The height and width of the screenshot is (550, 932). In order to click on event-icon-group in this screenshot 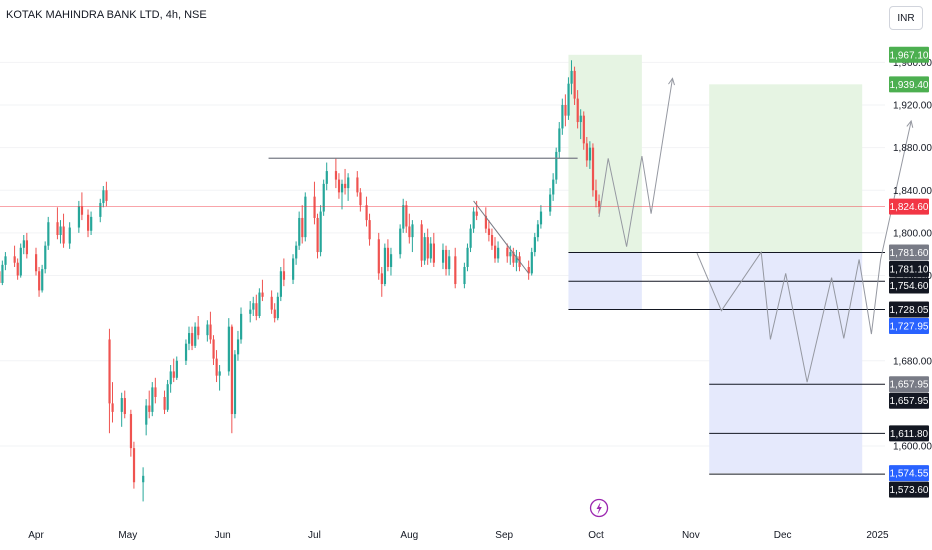, I will do `click(599, 508)`.